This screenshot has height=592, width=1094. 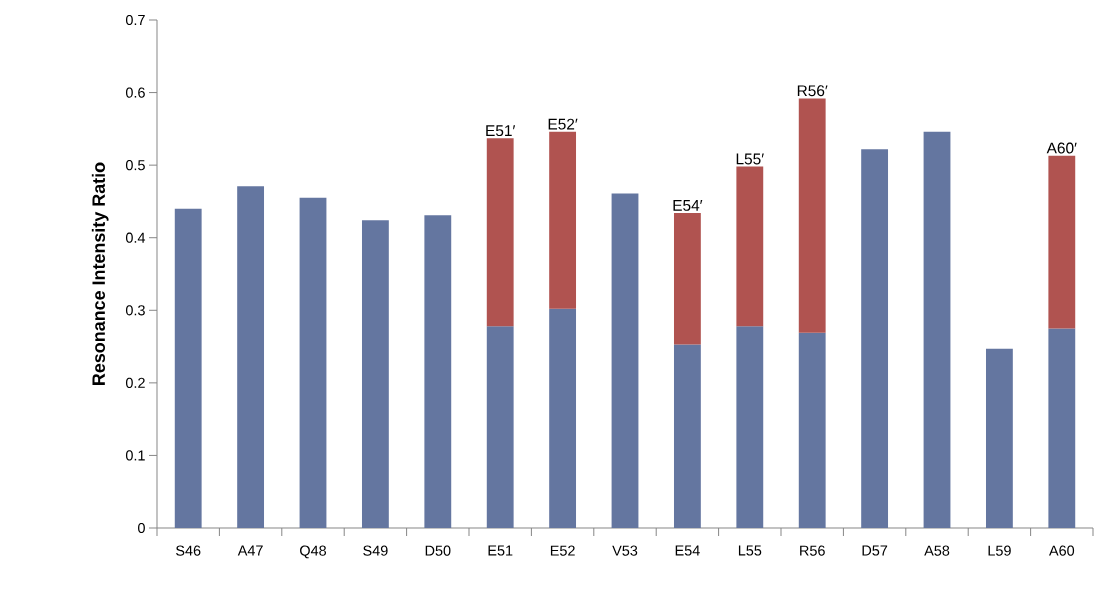 What do you see at coordinates (135, 237) in the screenshot?
I see `y-tick-label: 0.4` at bounding box center [135, 237].